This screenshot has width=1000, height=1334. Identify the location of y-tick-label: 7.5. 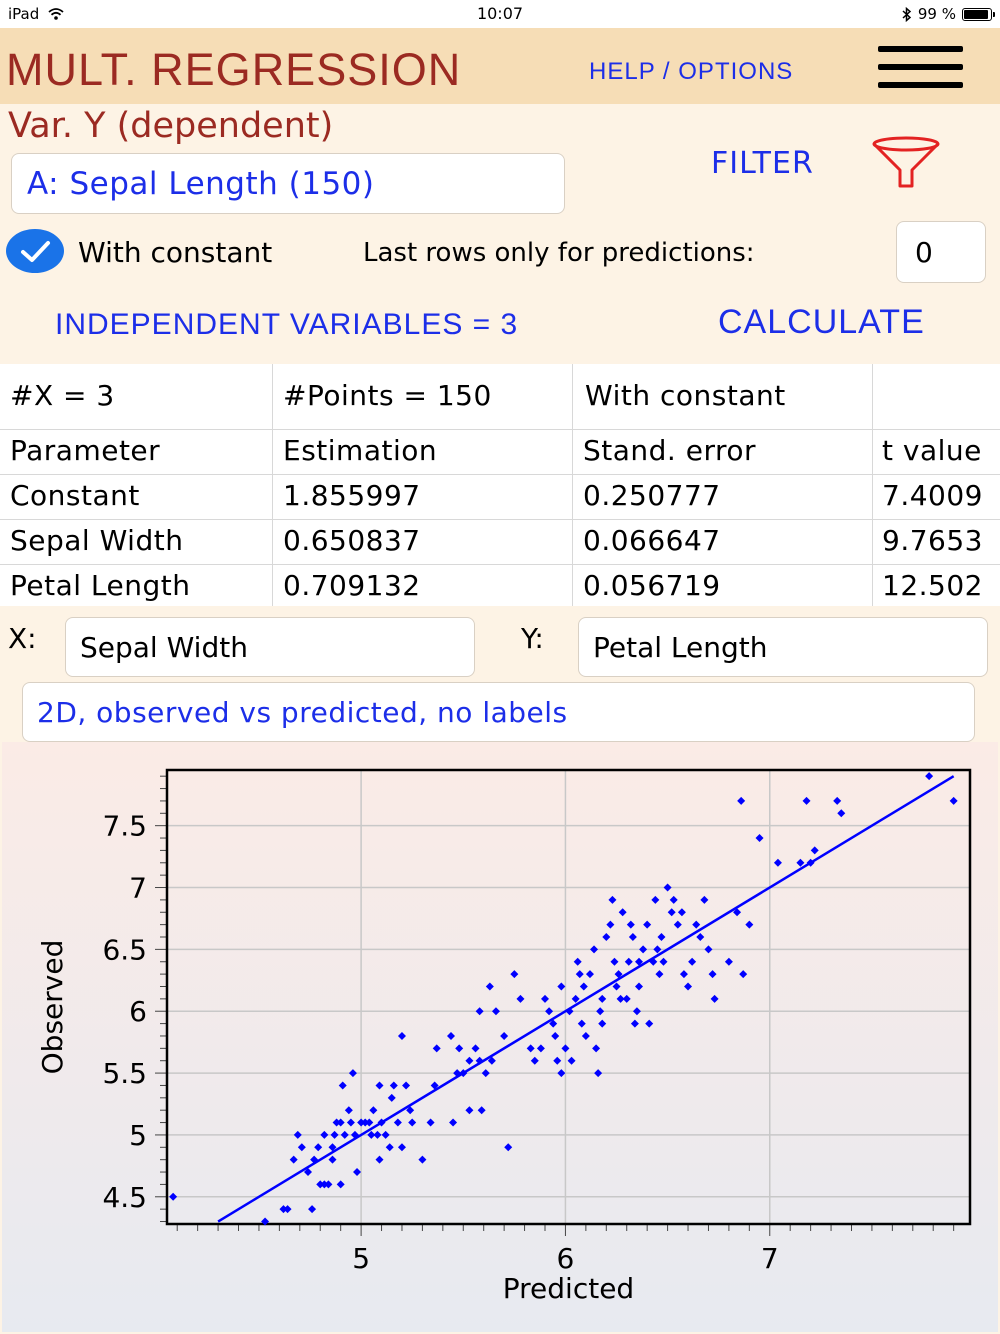
(124, 826).